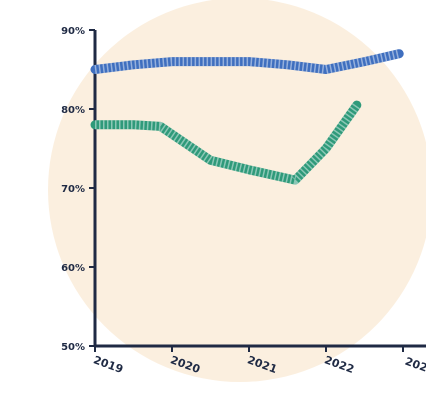 The image size is (426, 393). What do you see at coordinates (73, 189) in the screenshot?
I see `y-tick-label: 70%` at bounding box center [73, 189].